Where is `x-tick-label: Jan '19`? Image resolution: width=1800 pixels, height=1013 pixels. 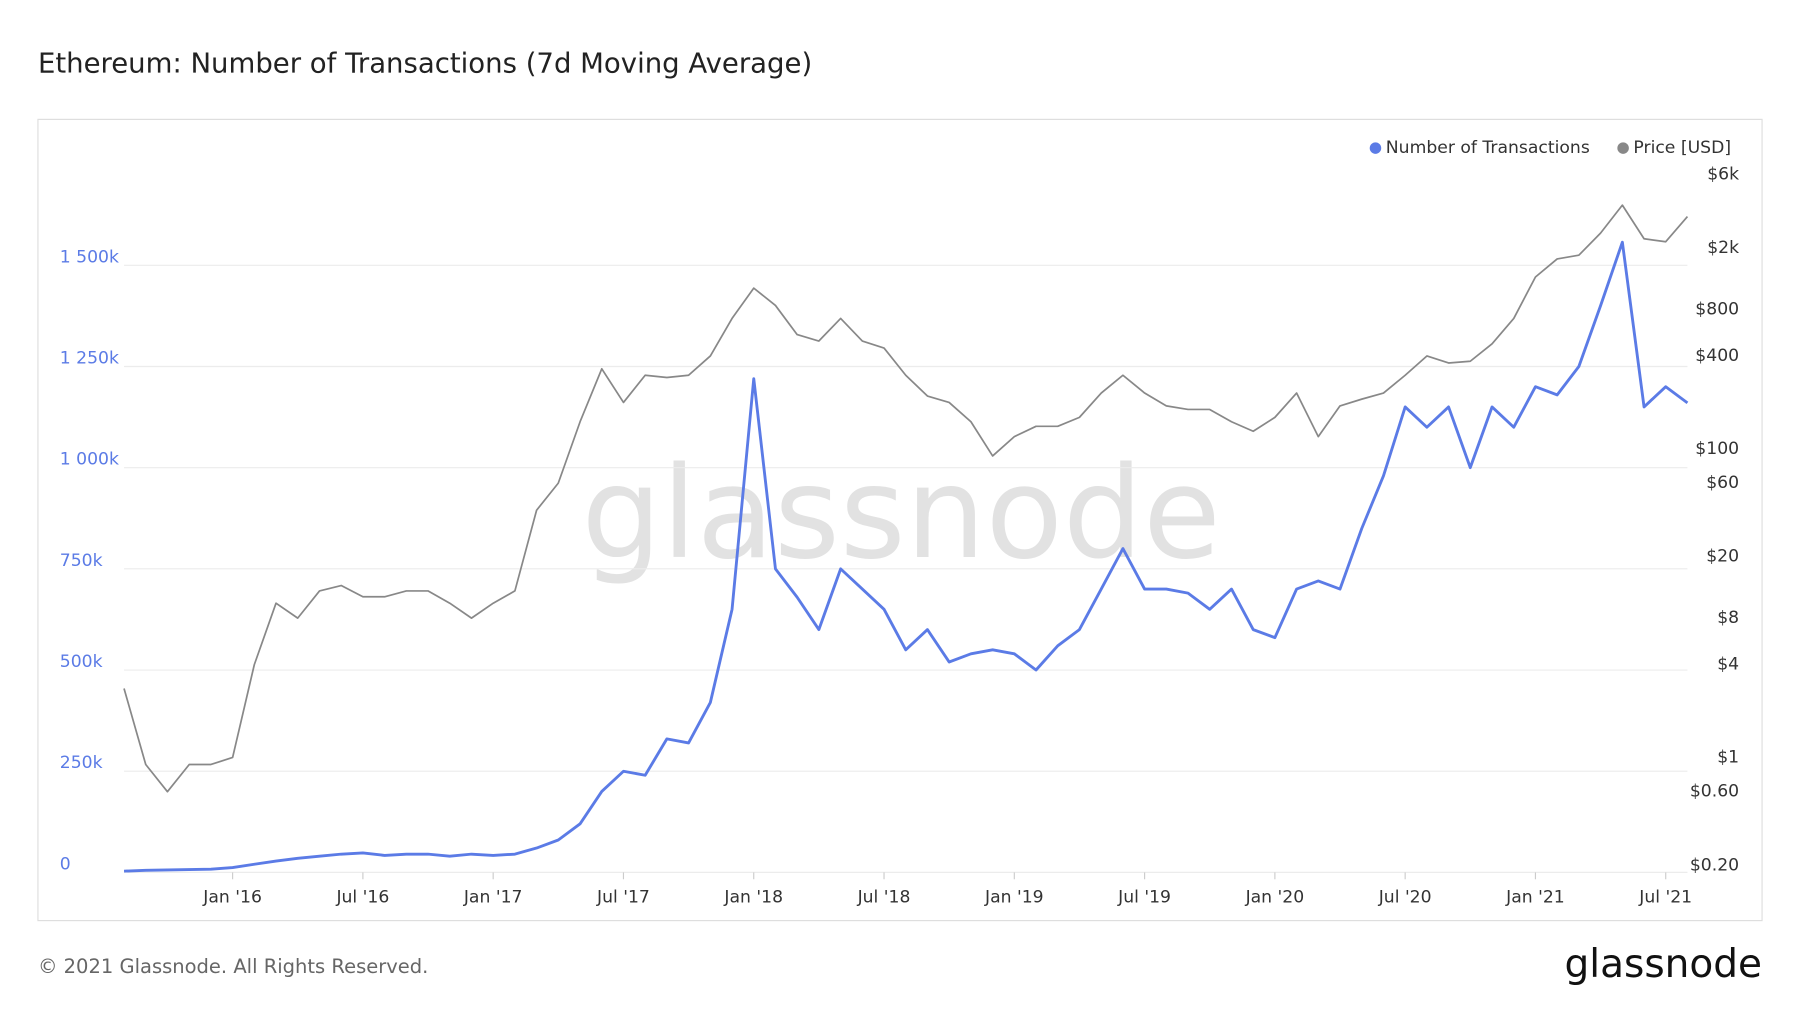
x-tick-label: Jan '19 is located at coordinates (1014, 898).